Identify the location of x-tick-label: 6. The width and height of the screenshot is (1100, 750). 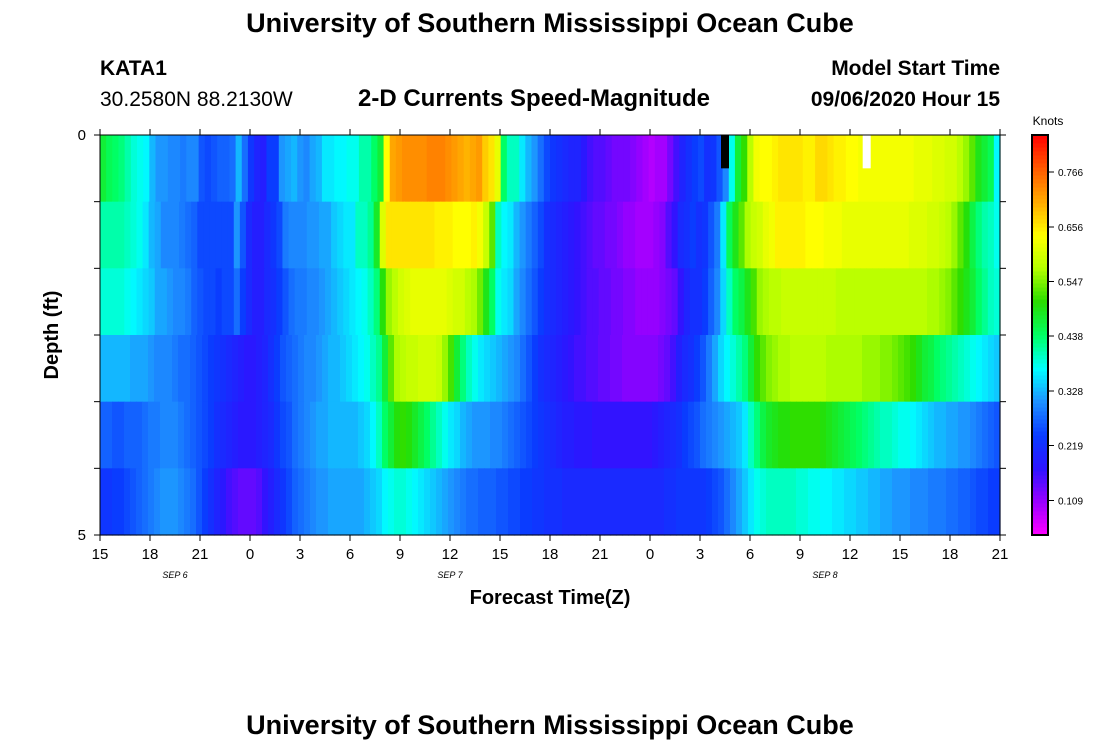
(750, 554).